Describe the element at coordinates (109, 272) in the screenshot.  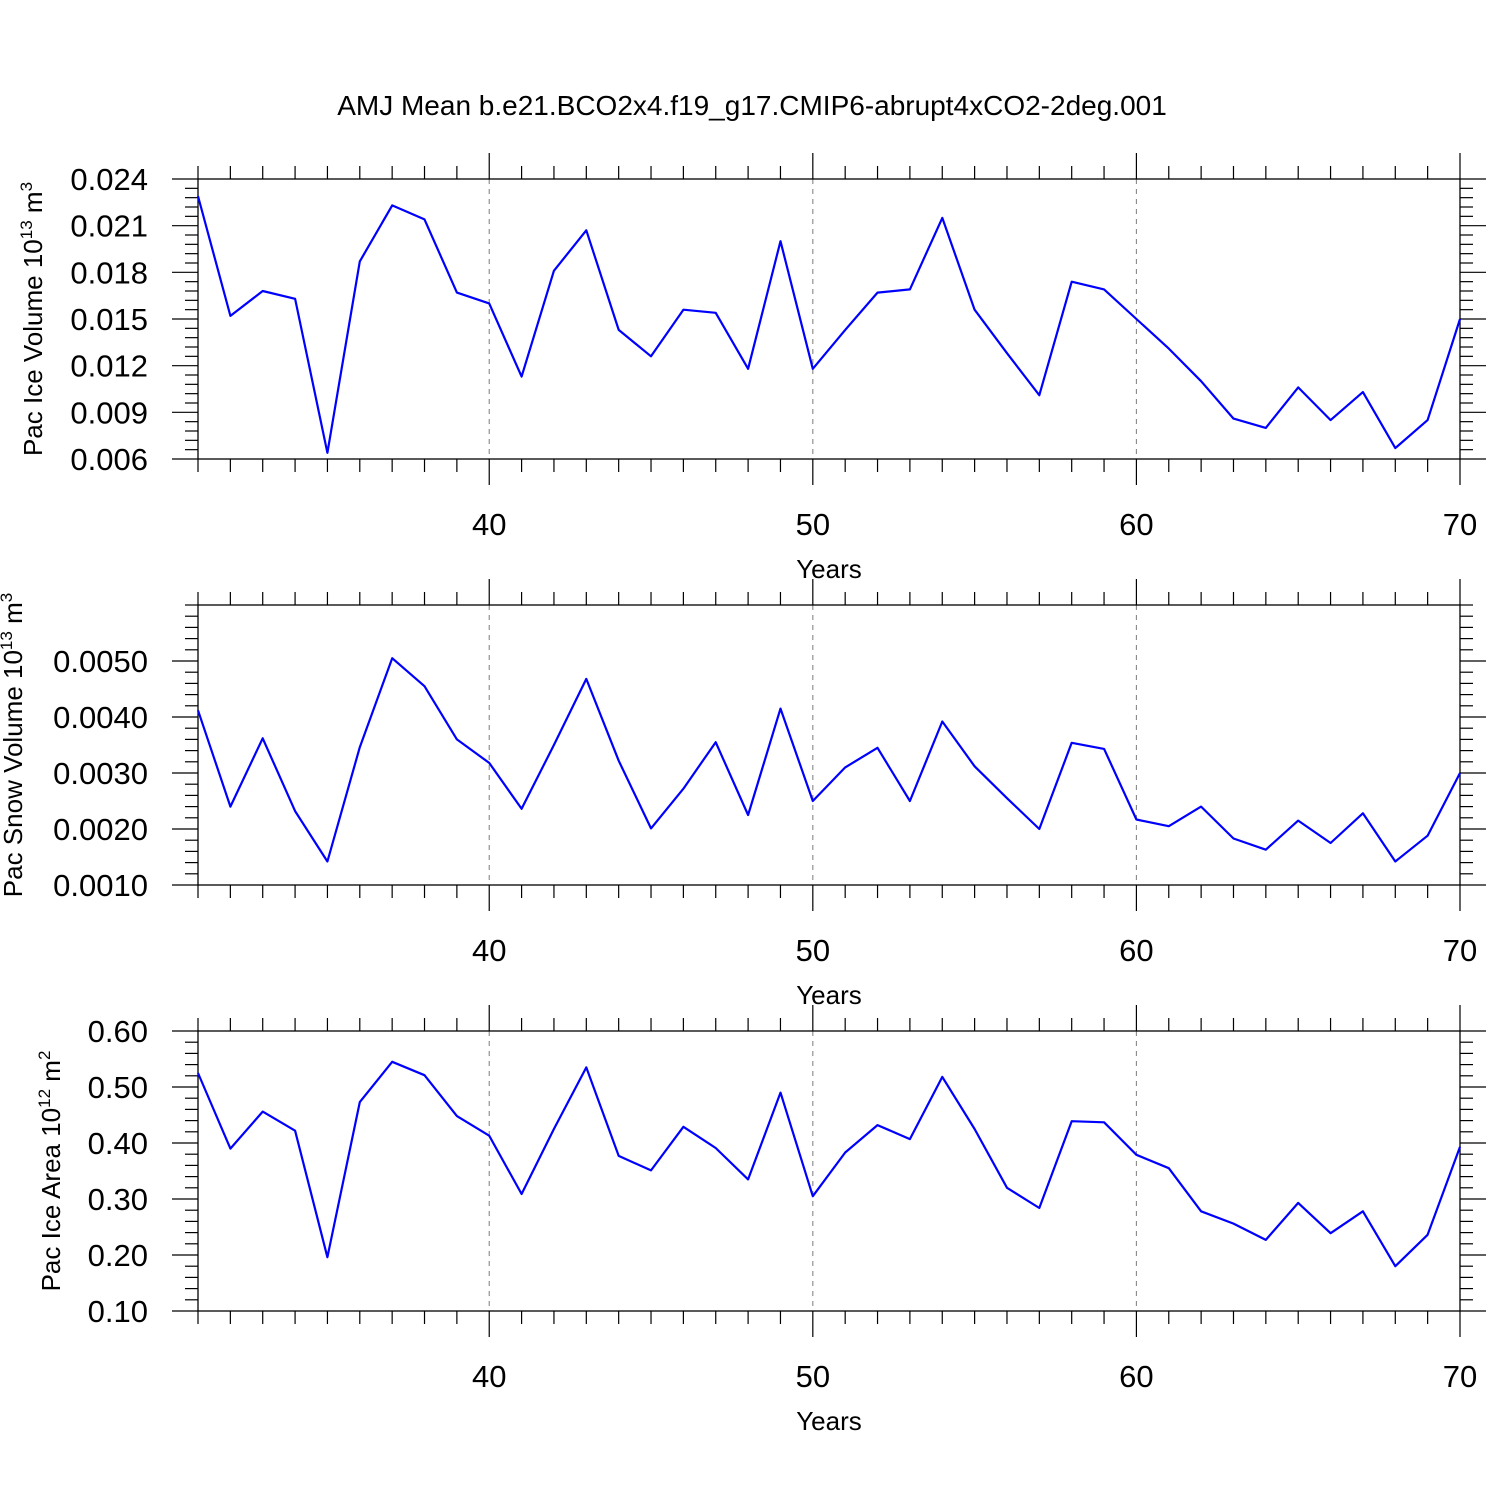
I see `y-tick-label: 0.018` at that location.